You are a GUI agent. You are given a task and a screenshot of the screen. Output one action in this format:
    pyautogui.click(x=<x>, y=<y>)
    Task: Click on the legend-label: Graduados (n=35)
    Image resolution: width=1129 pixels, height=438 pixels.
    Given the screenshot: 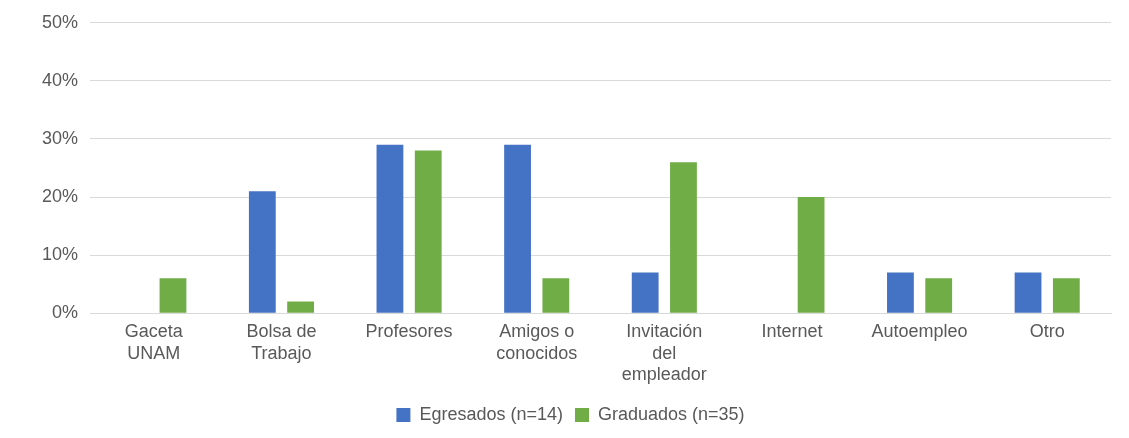 What is the action you would take?
    pyautogui.click(x=671, y=413)
    